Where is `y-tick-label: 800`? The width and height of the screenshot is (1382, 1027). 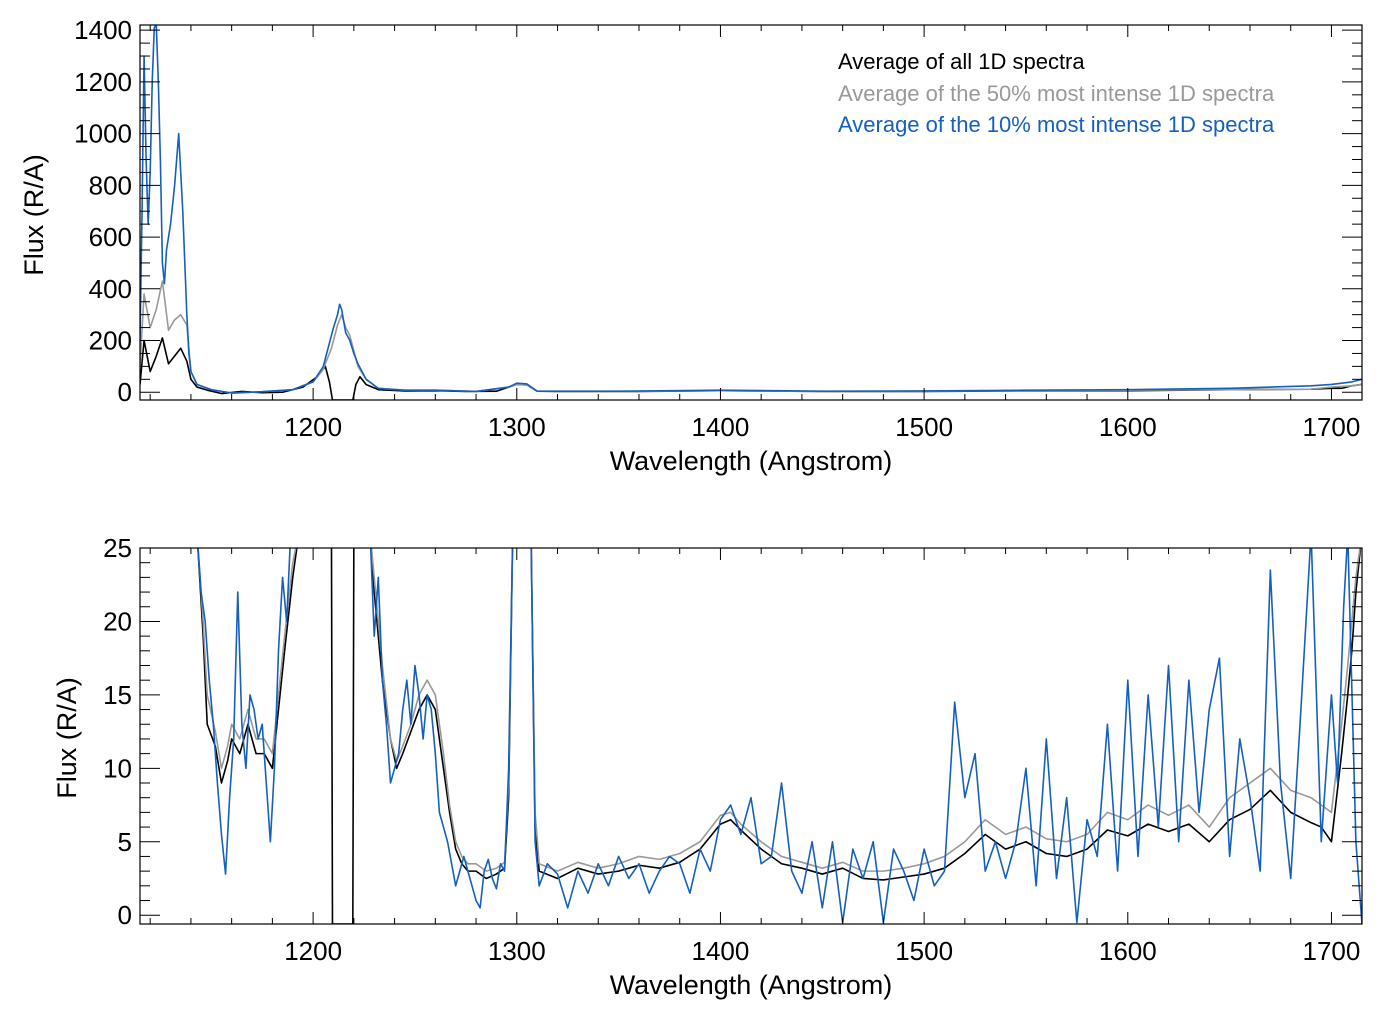 y-tick-label: 800 is located at coordinates (110, 185).